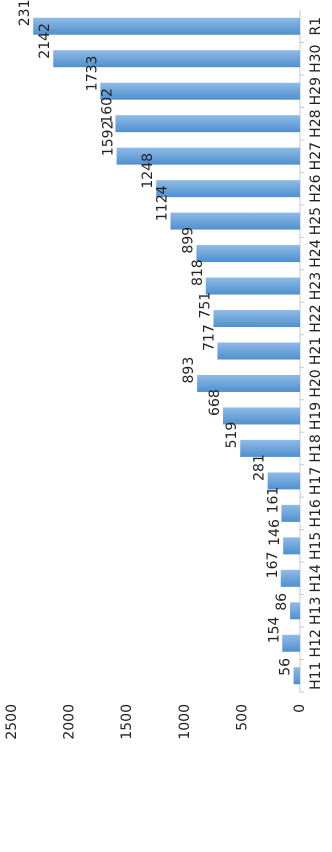  I want to click on data-label: 1733, so click(92, 74).